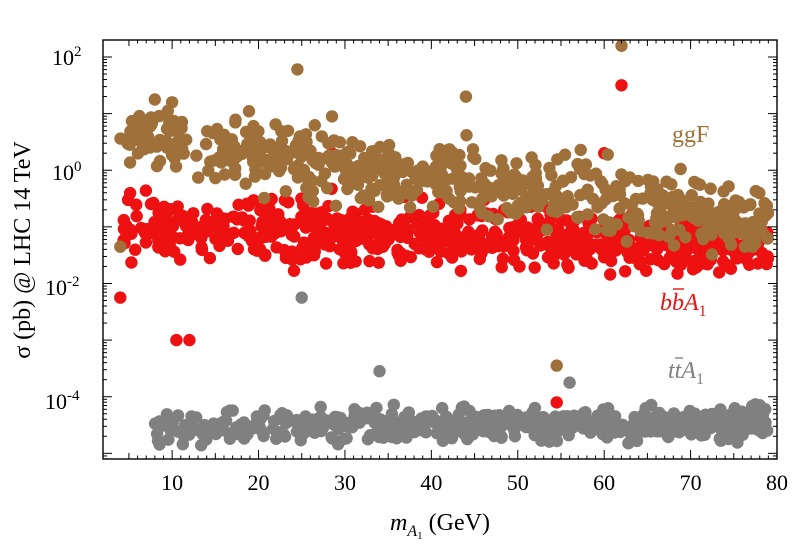  What do you see at coordinates (686, 373) in the screenshot?
I see `svg-text: ttA1` at bounding box center [686, 373].